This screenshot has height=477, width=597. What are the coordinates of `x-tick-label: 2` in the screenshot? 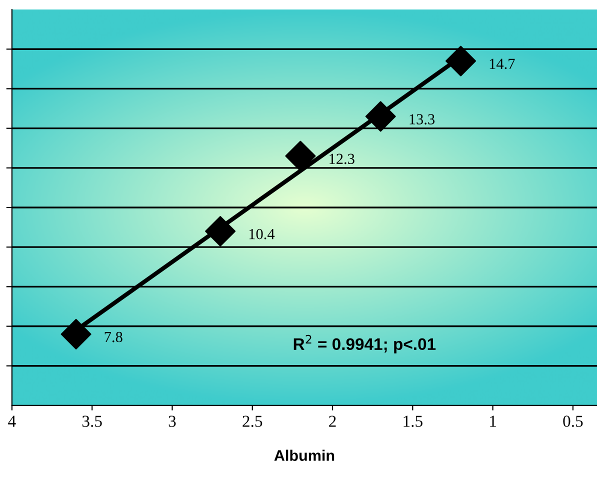 It's located at (332, 421).